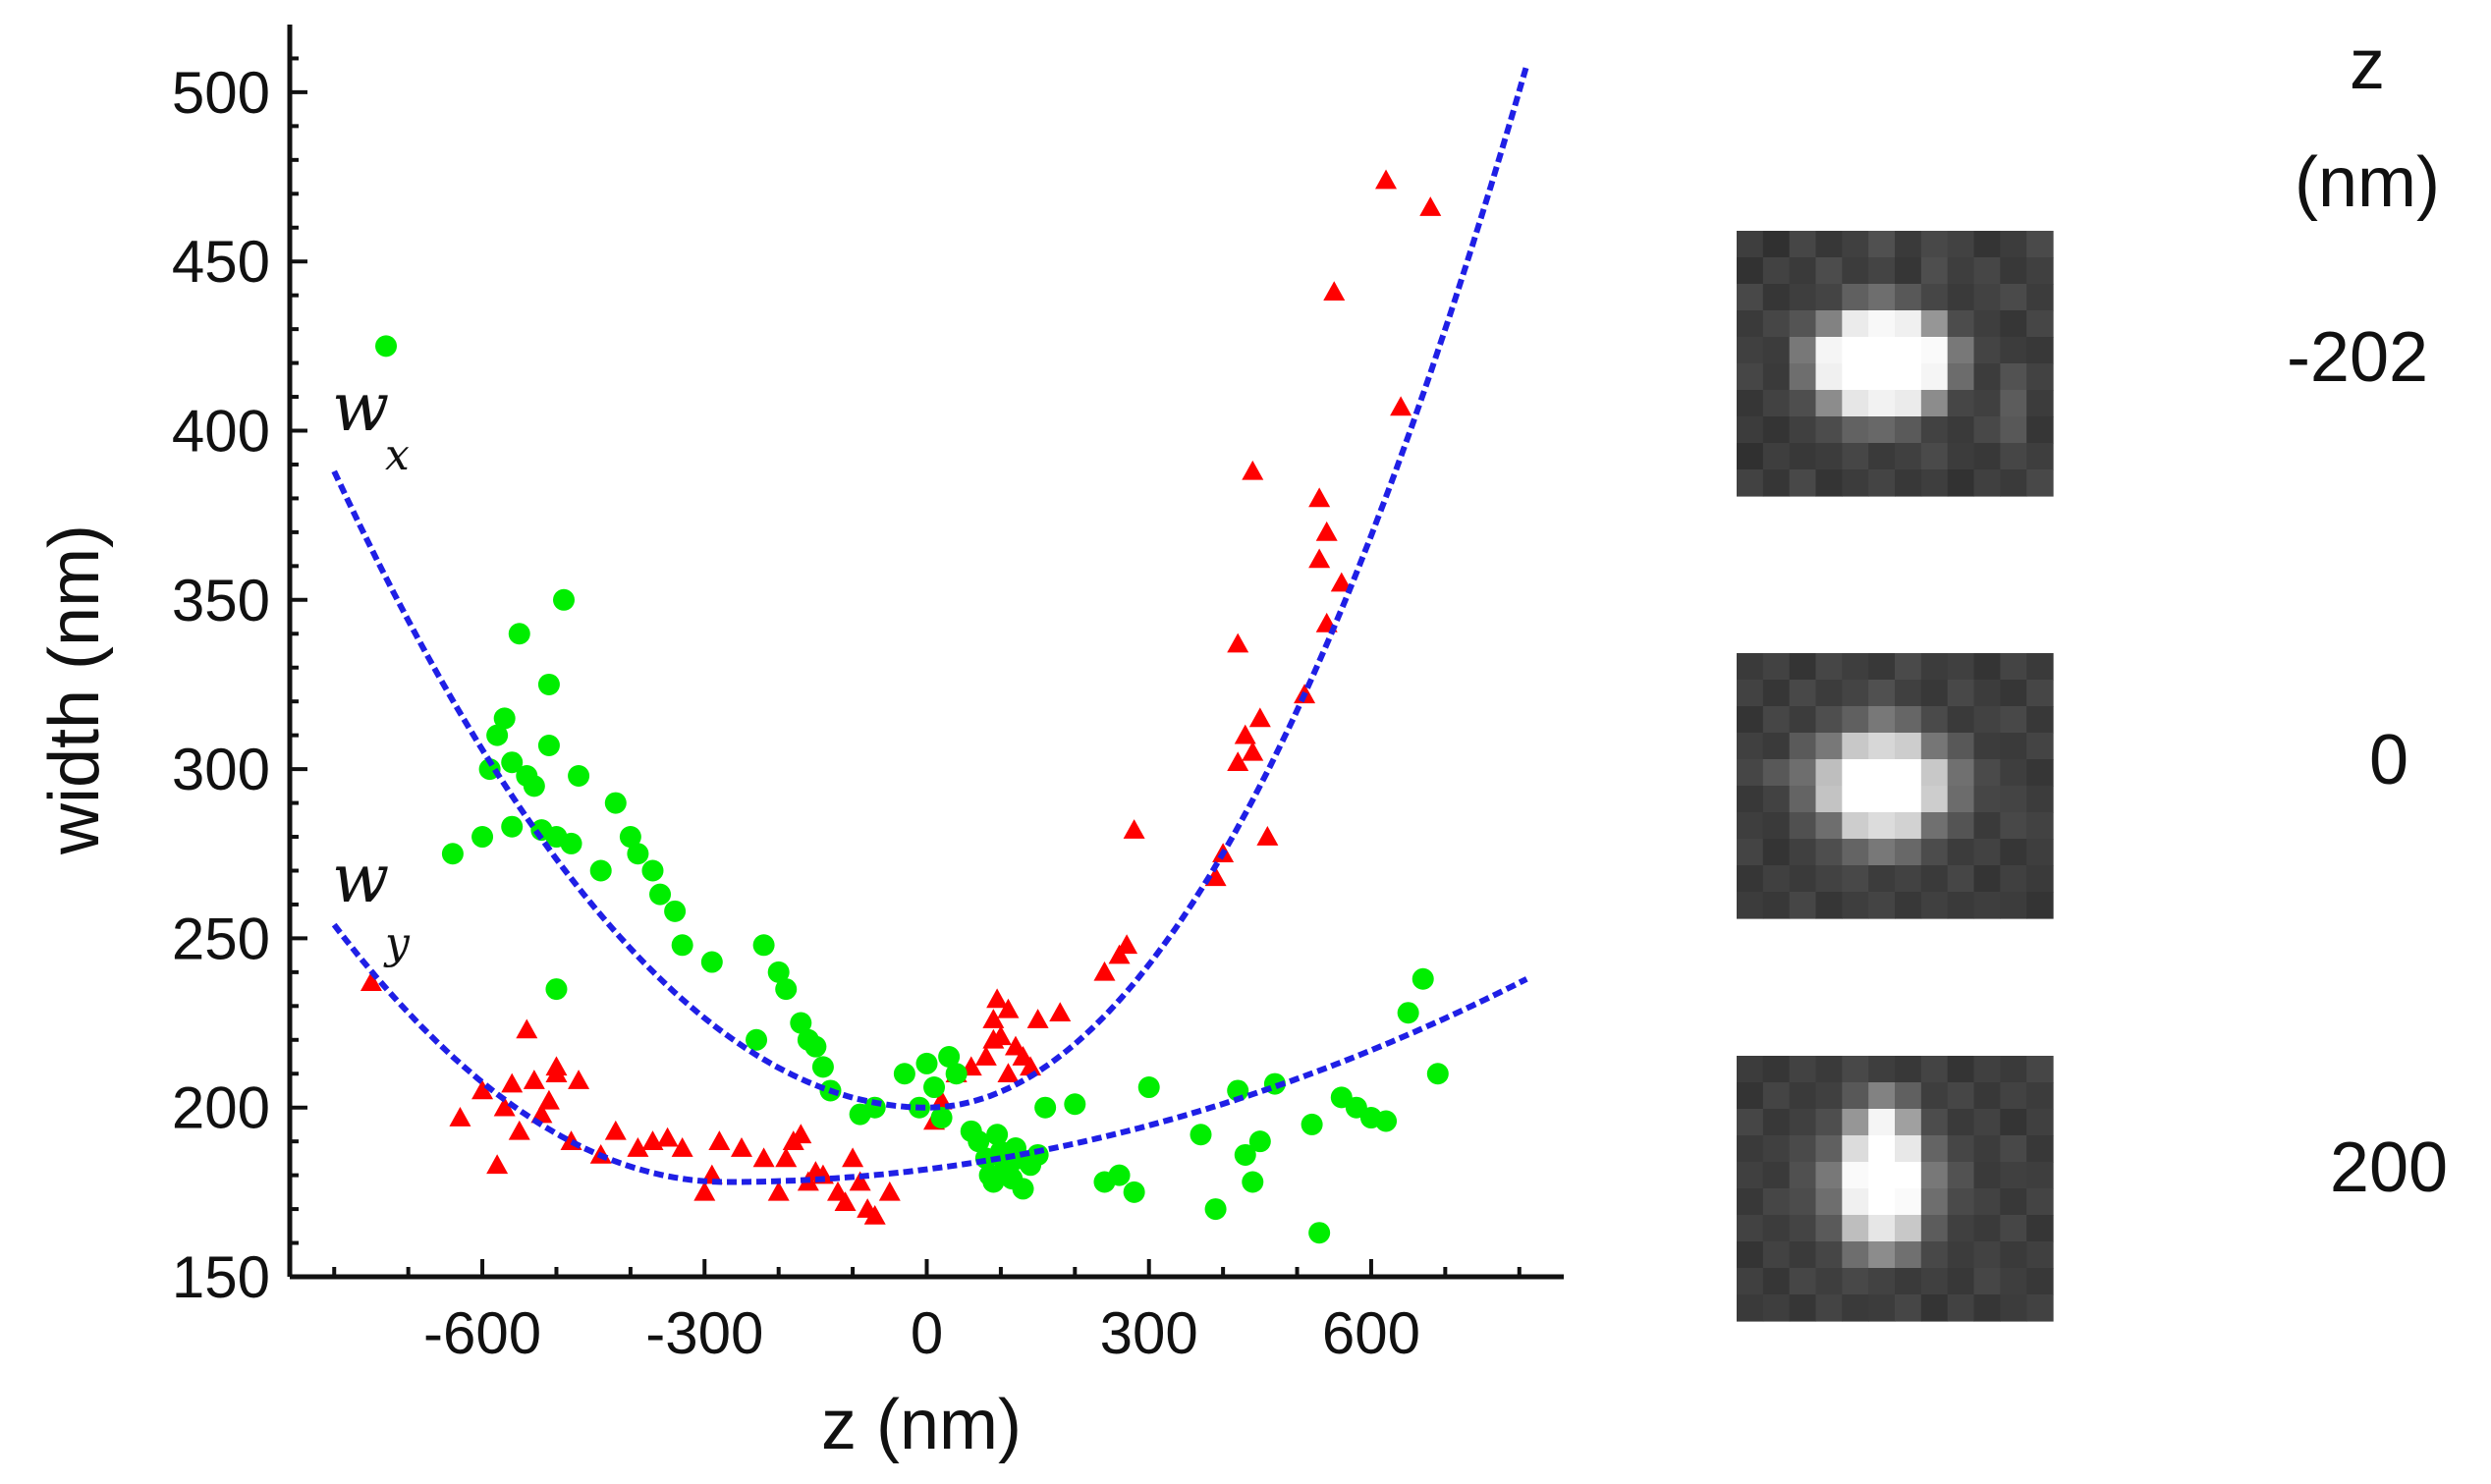 This screenshot has height=1484, width=2491. Describe the element at coordinates (2367, 65) in the screenshot. I see `psf-header-z: z` at that location.